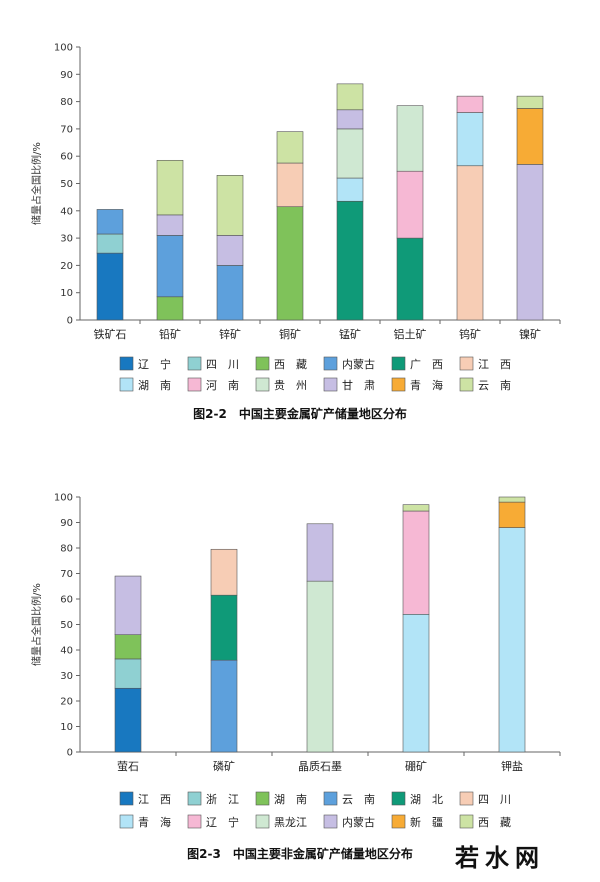  I want to click on category-label: 铅矿, so click(170, 334).